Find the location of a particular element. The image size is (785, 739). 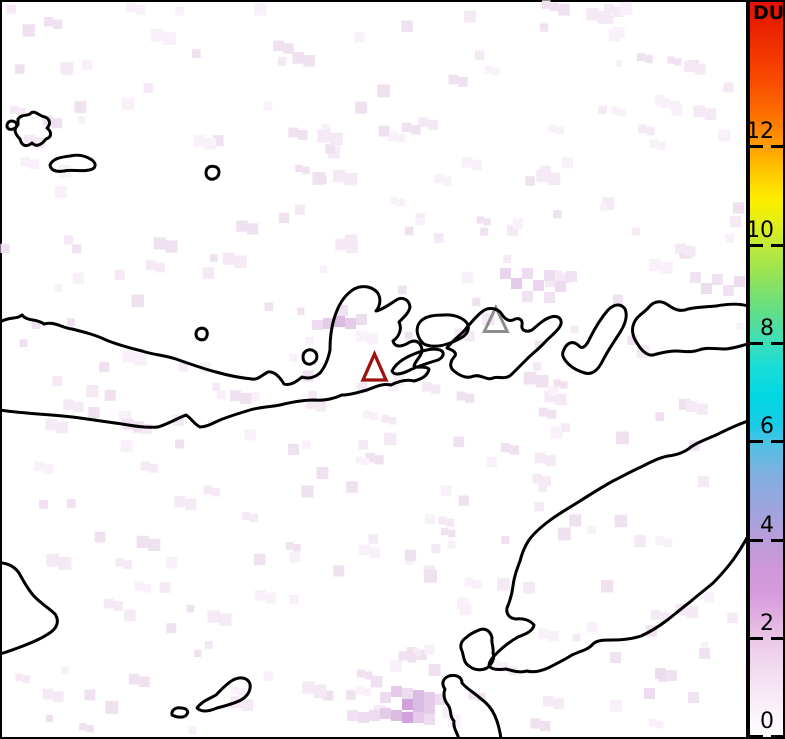

colorbar-tick-label: 0 is located at coordinates (767, 721).